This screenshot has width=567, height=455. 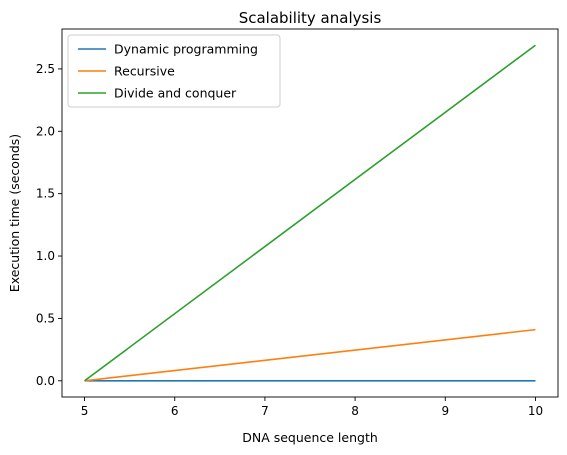 What do you see at coordinates (445, 411) in the screenshot?
I see `x-tick-label: 9` at bounding box center [445, 411].